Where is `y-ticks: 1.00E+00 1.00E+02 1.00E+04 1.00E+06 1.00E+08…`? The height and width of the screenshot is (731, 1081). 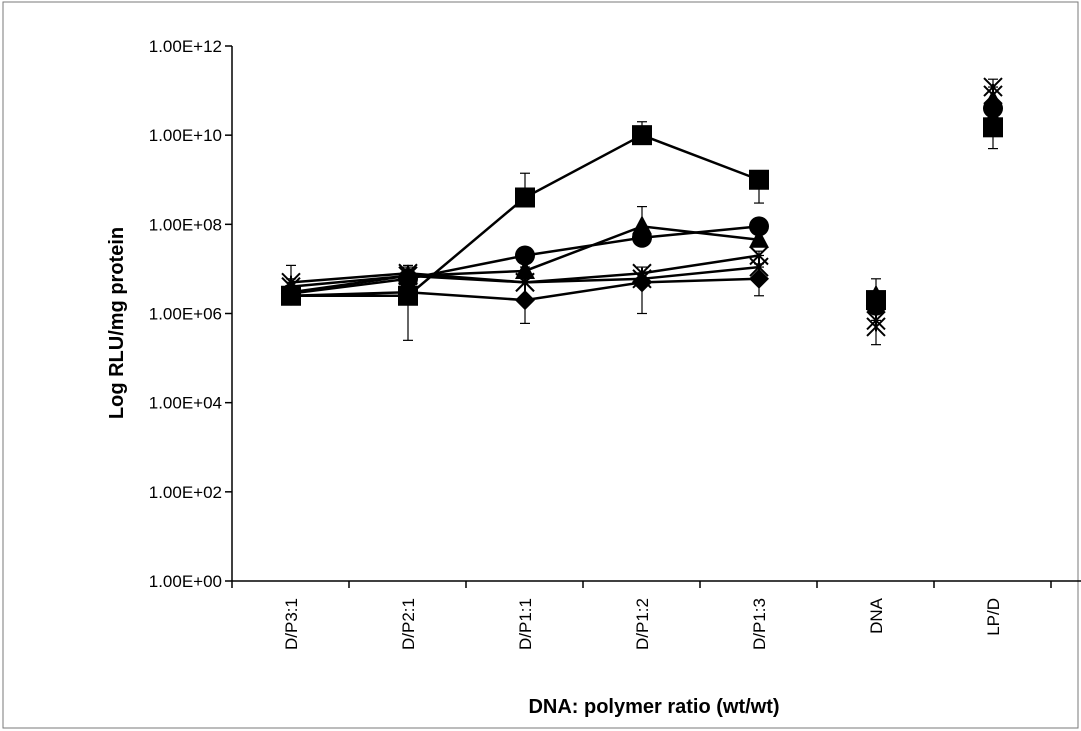
y-ticks: 1.00E+00 1.00E+02 1.00E+04 1.00E+06 1.00E+08… is located at coordinates (190, 314).